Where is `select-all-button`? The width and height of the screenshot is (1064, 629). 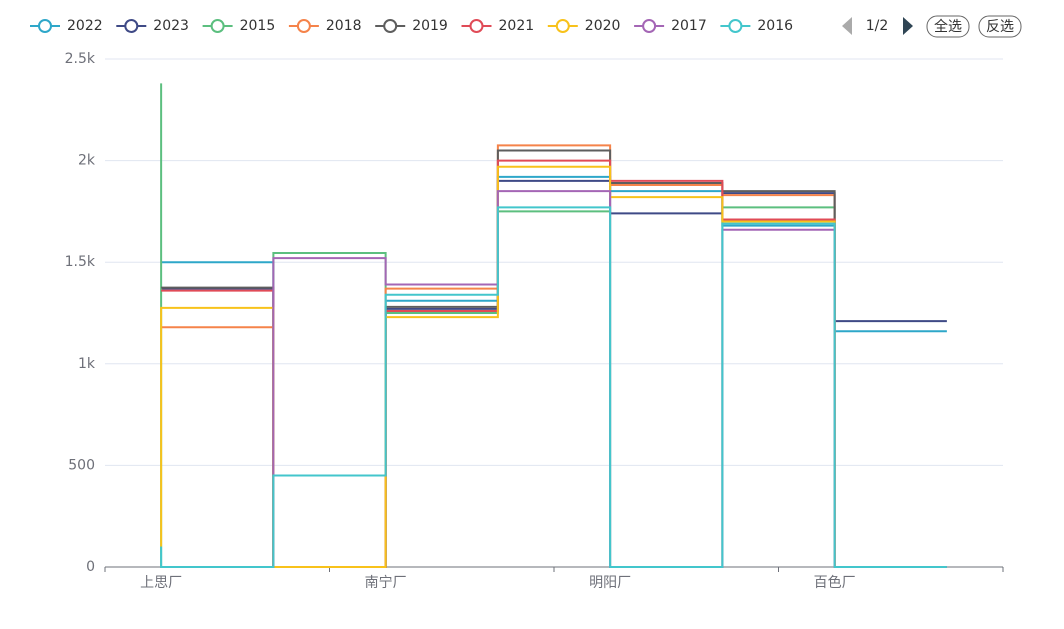 select-all-button is located at coordinates (948, 26).